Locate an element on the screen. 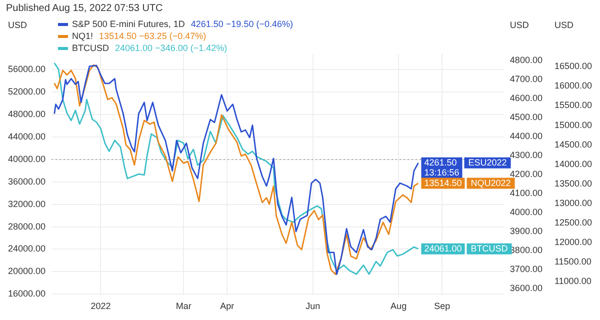 Image resolution: width=600 pixels, height=320 pixels. x-tick-label: Mar is located at coordinates (184, 306).